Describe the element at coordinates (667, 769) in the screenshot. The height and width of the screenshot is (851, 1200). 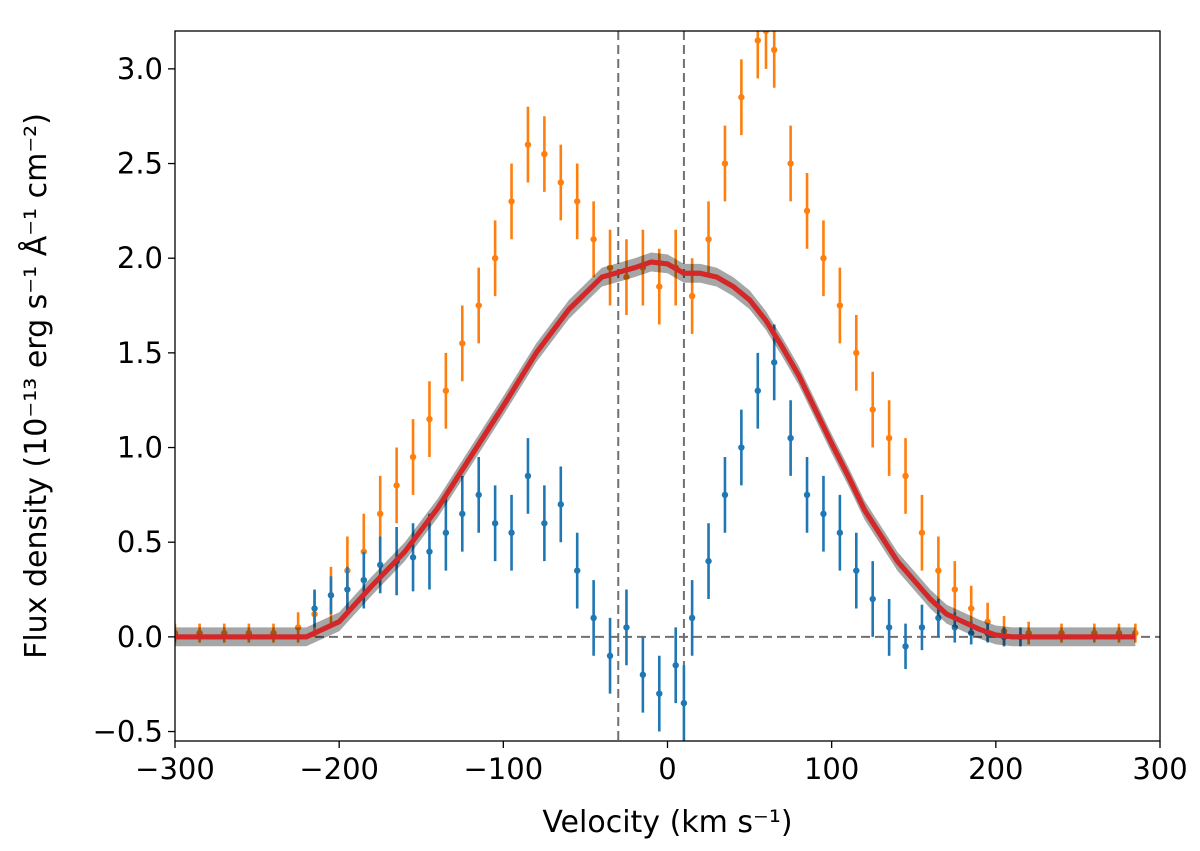
I see `x-tick-label: 0` at that location.